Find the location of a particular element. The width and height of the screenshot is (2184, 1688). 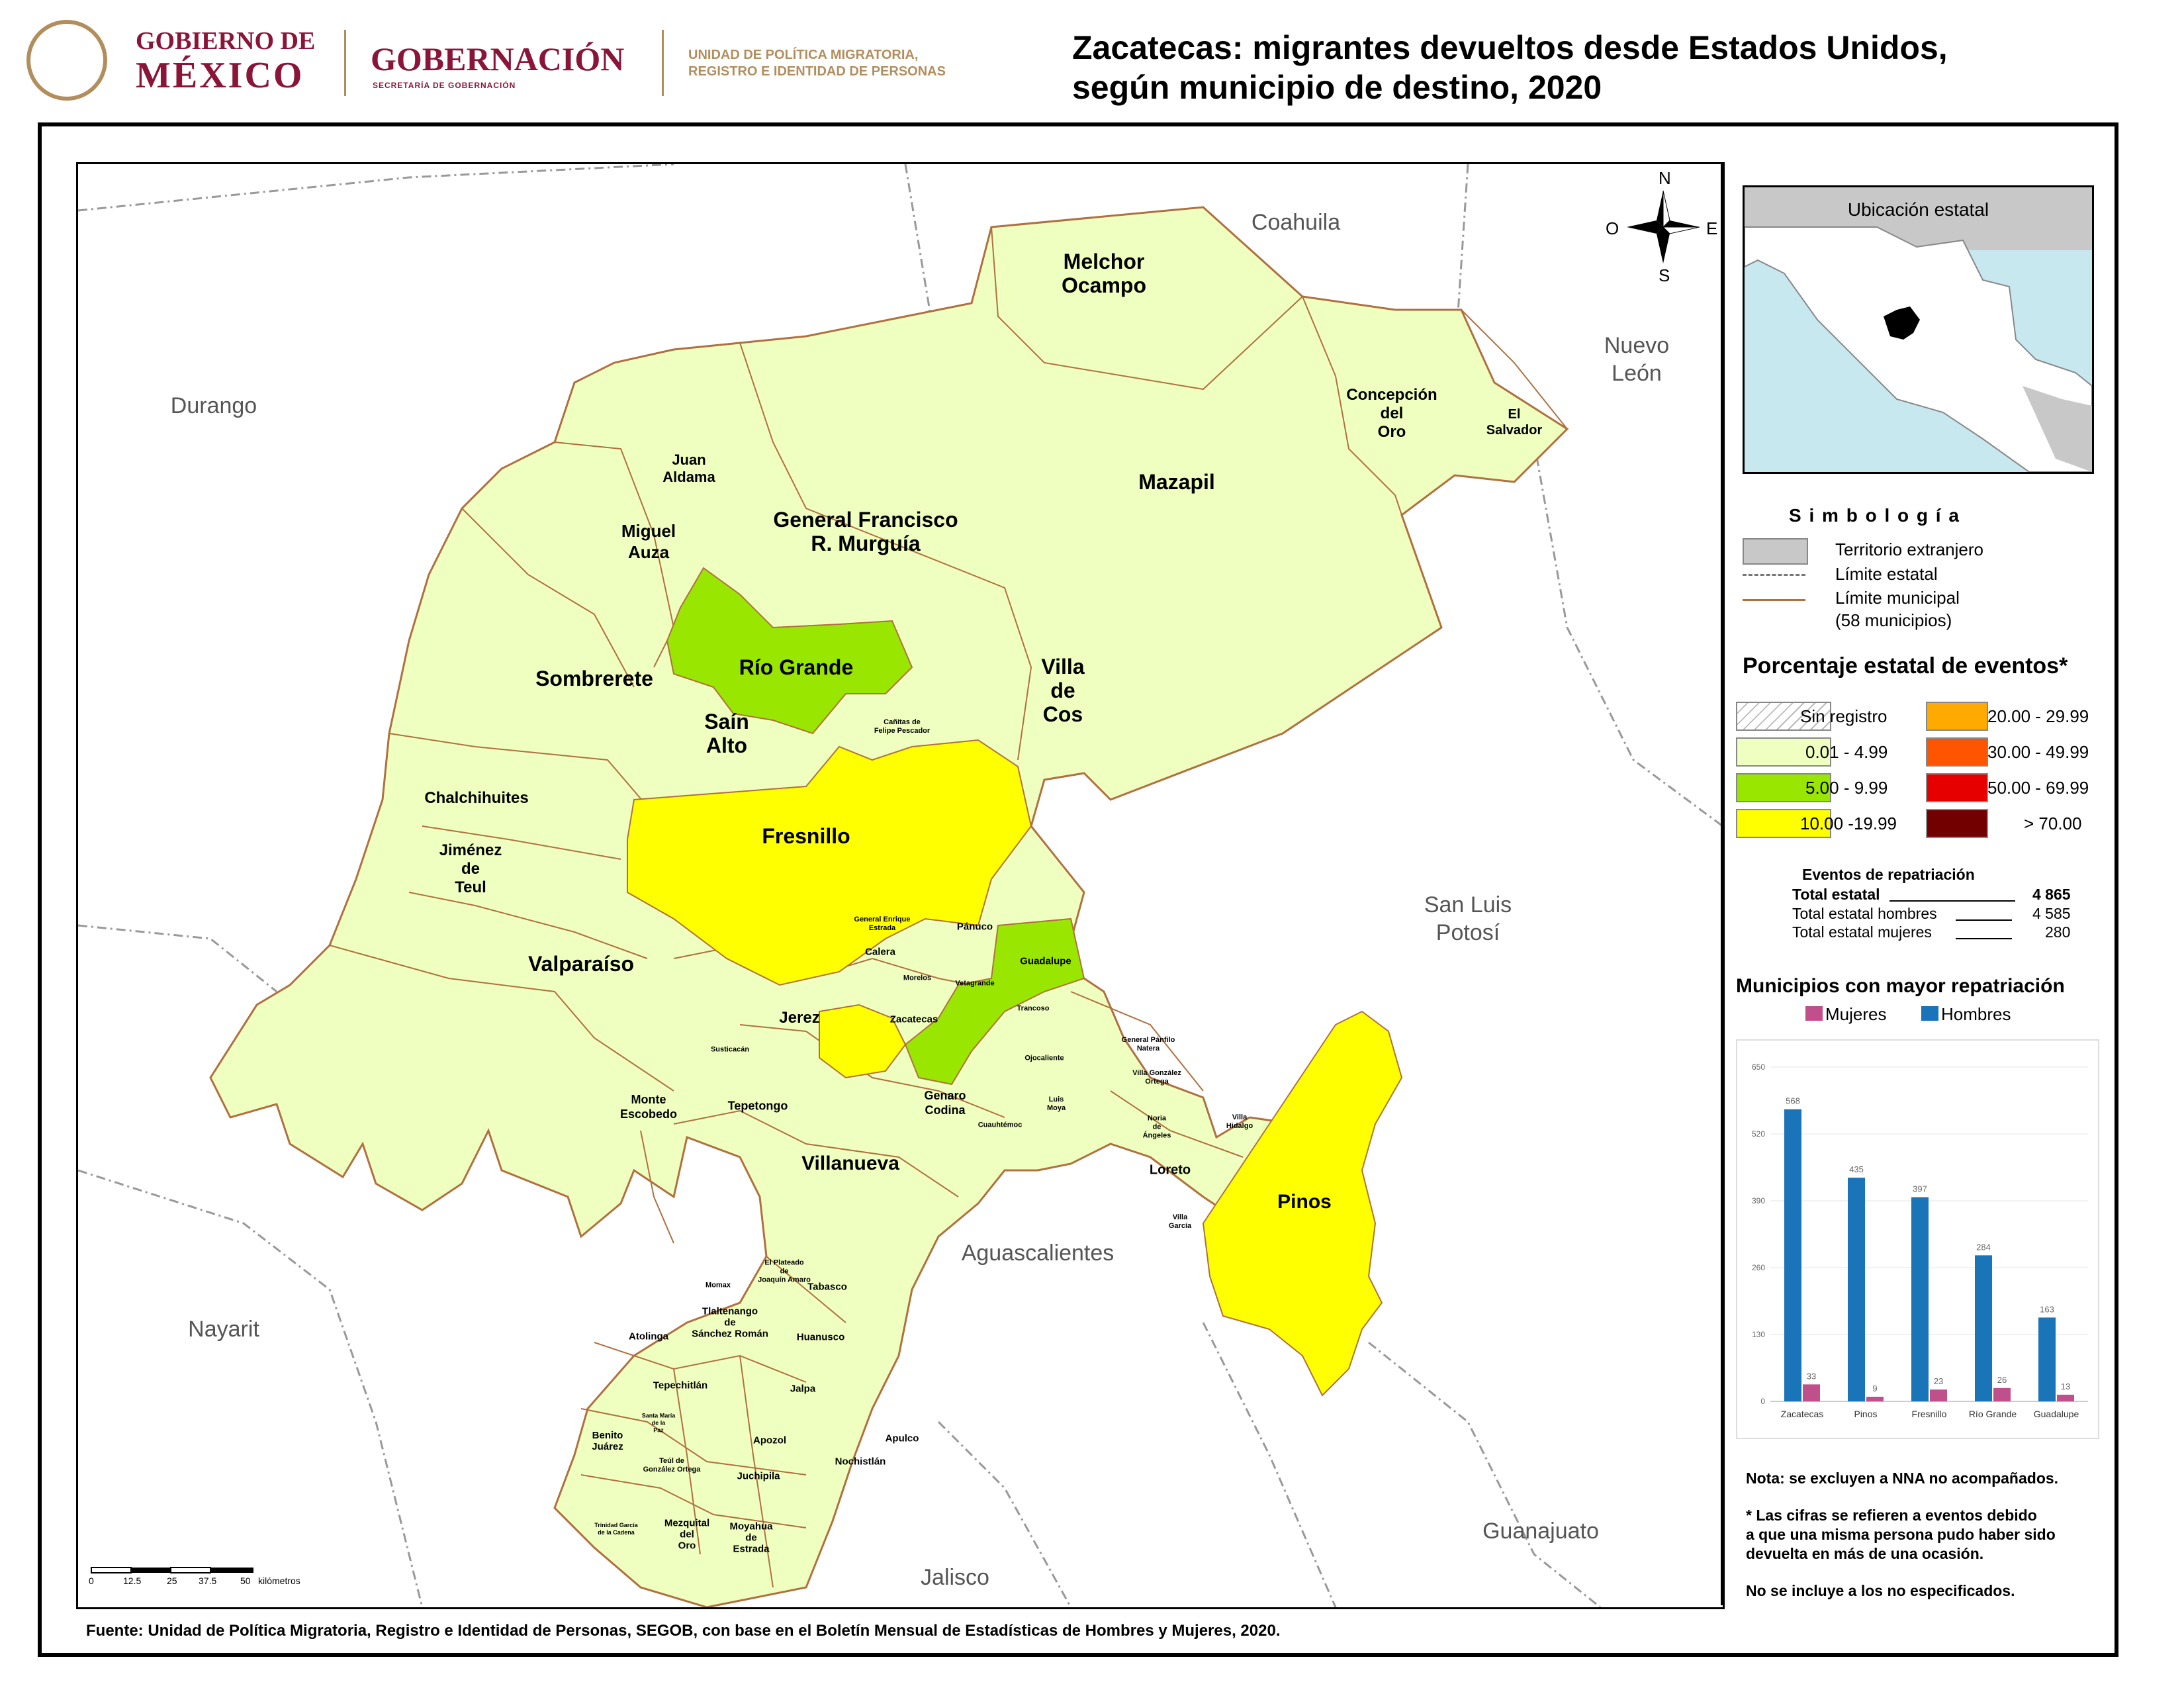

scale-tick-2: 25 is located at coordinates (172, 1580).